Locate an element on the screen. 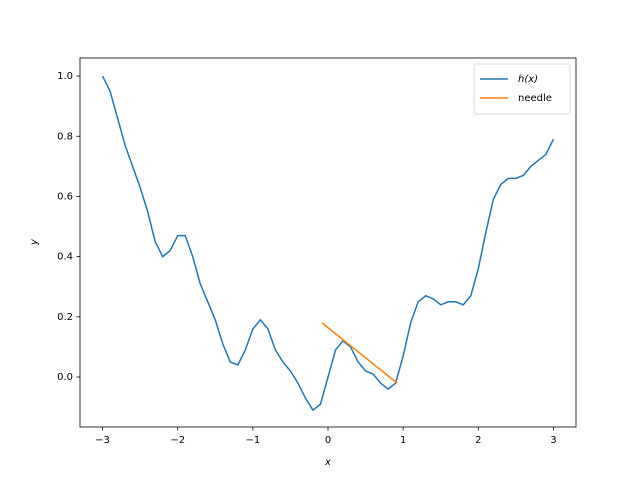 The image size is (640, 480). x-tick-label: −3 is located at coordinates (102, 440).